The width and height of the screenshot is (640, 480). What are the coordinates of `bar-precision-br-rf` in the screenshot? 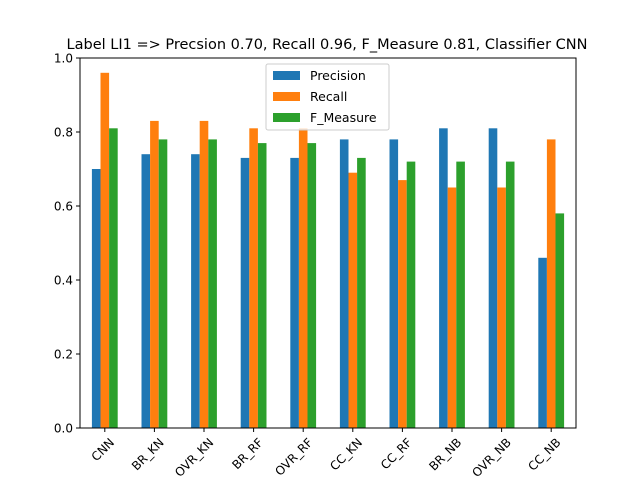 It's located at (245, 292).